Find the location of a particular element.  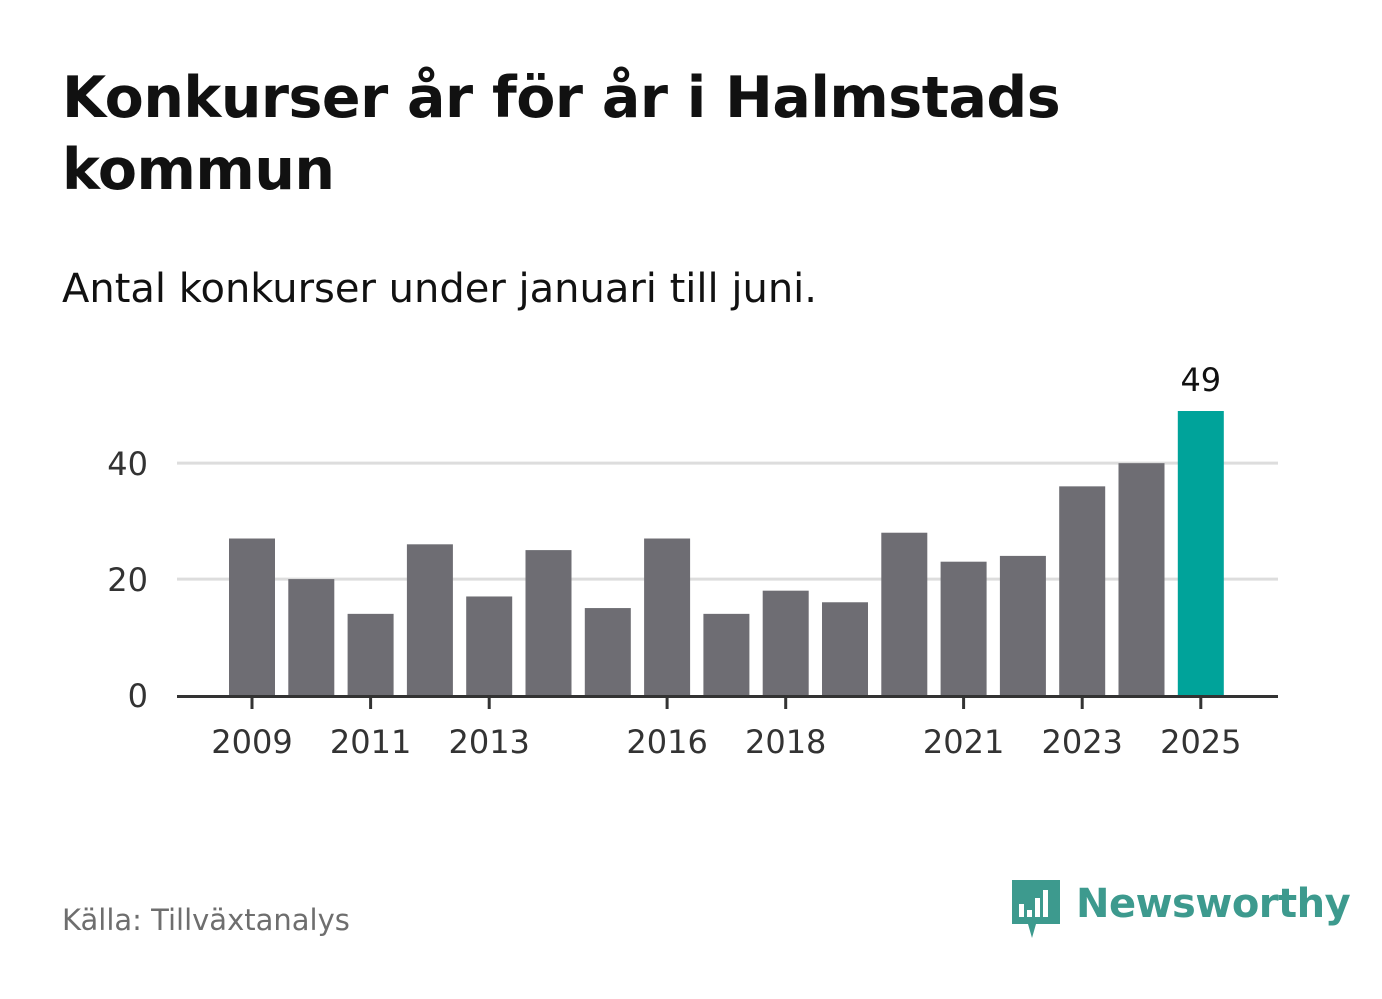

bar-2018 is located at coordinates (785, 642).